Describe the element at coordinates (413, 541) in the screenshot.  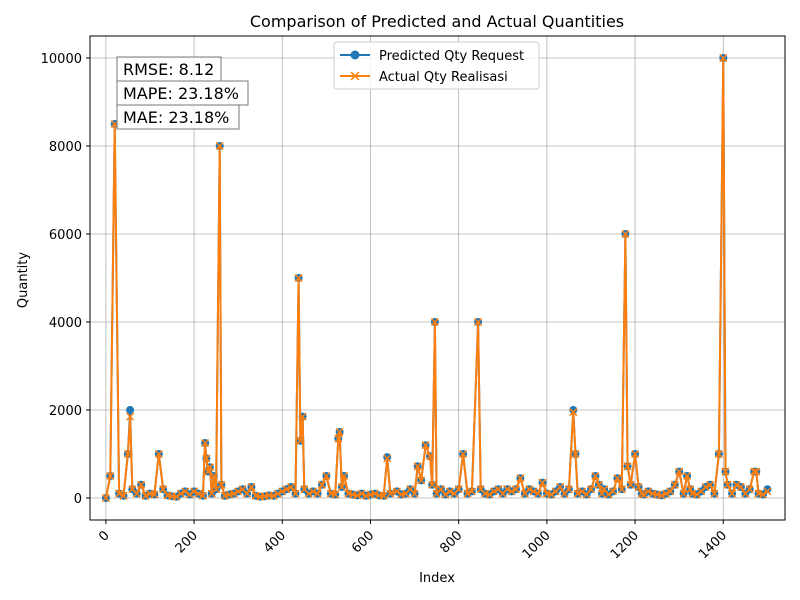
I see `x-axis-ticks: 0 200 400 600 800 1000 1200 1400` at that location.